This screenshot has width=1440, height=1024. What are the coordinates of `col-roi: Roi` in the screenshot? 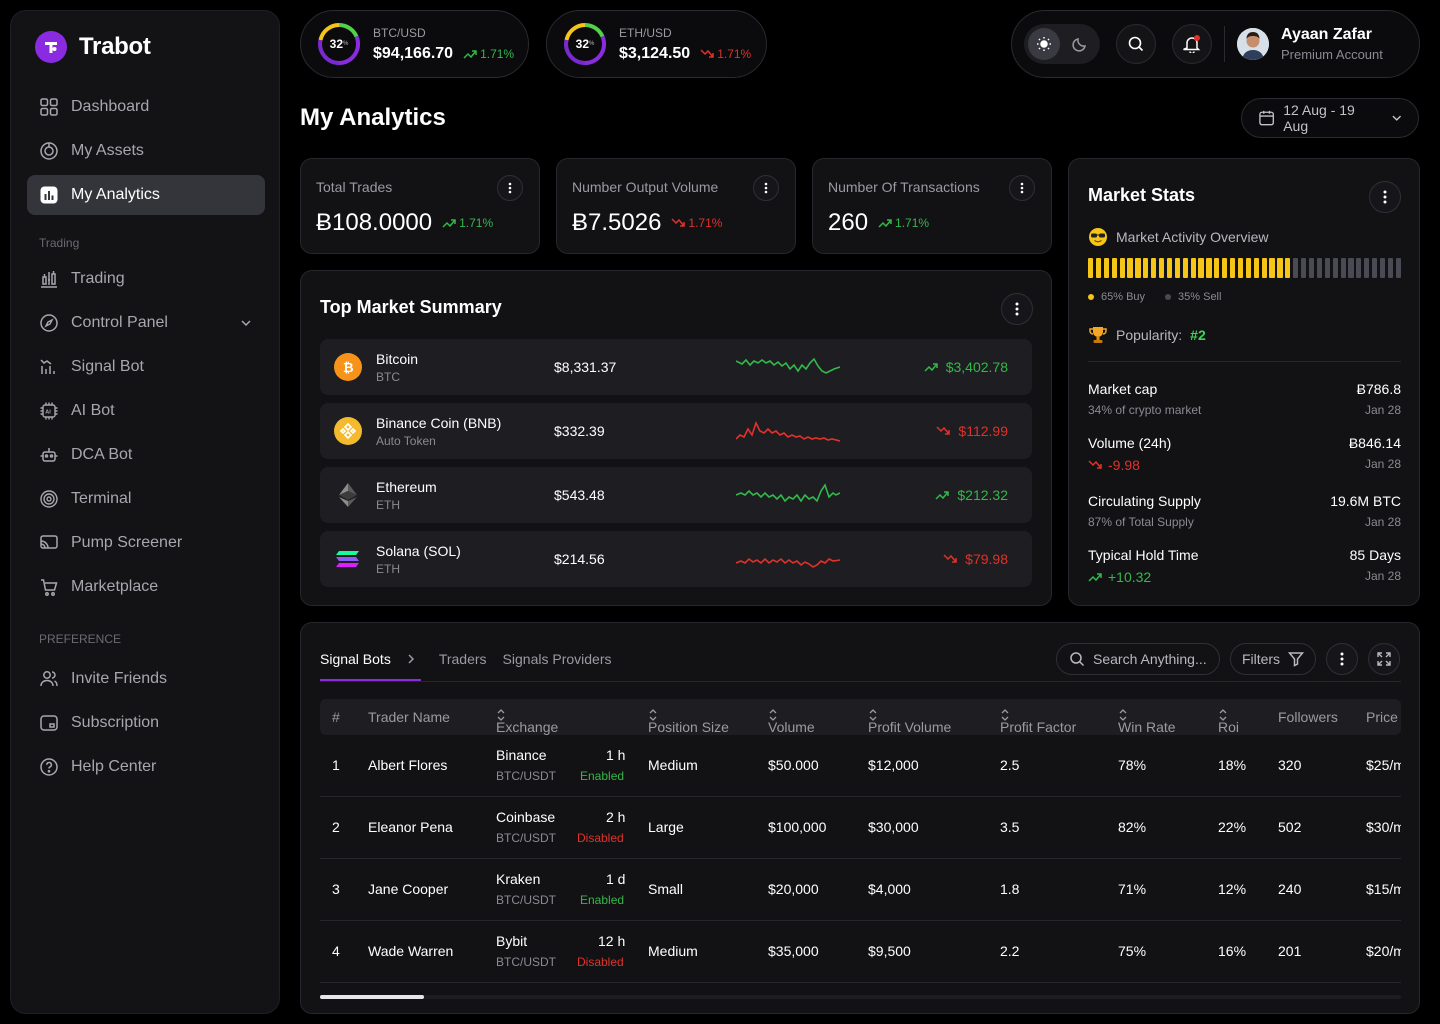 It's located at (1228, 722).